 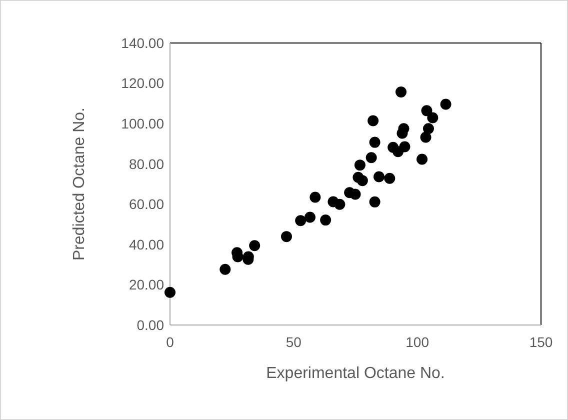 What do you see at coordinates (79, 184) in the screenshot?
I see `y-axis-title: Predicted Octane No.` at bounding box center [79, 184].